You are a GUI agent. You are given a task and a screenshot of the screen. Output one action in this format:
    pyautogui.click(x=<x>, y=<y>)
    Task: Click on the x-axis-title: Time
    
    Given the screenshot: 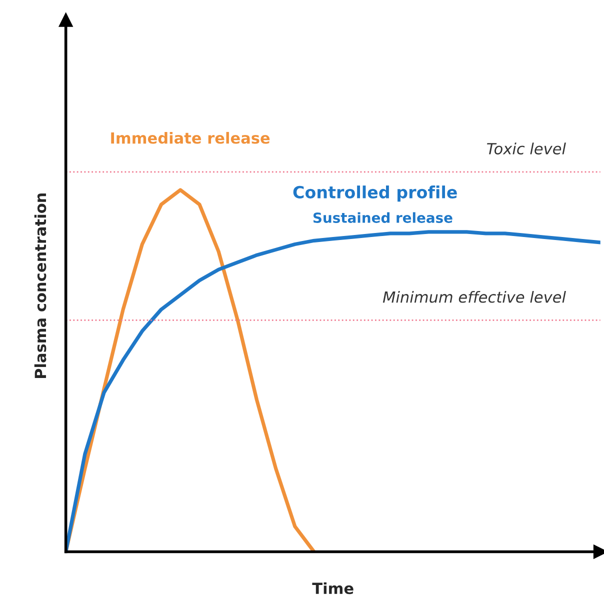 What is the action you would take?
    pyautogui.click(x=333, y=588)
    